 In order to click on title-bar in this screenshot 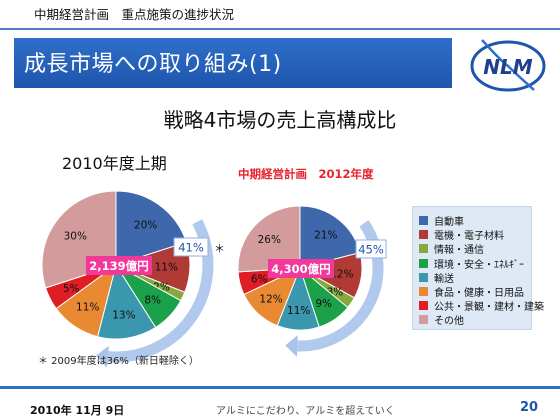, I will do `click(233, 63)`.